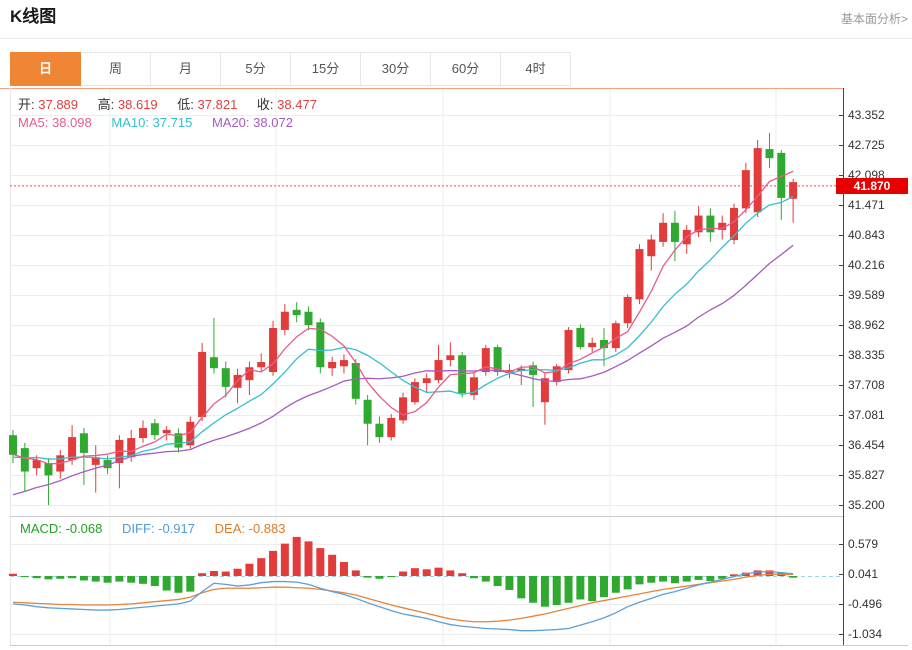 Image resolution: width=912 pixels, height=650 pixels. Describe the element at coordinates (866, 415) in the screenshot. I see `price-tick-label: 37.081` at that location.